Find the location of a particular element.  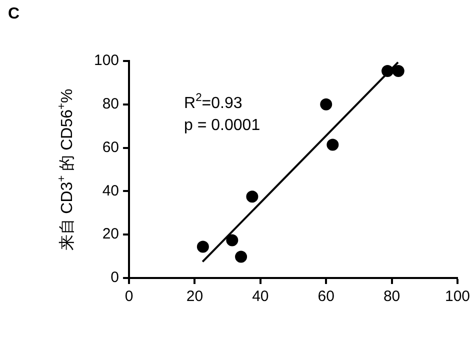

x-tick-label: 60 is located at coordinates (326, 297).